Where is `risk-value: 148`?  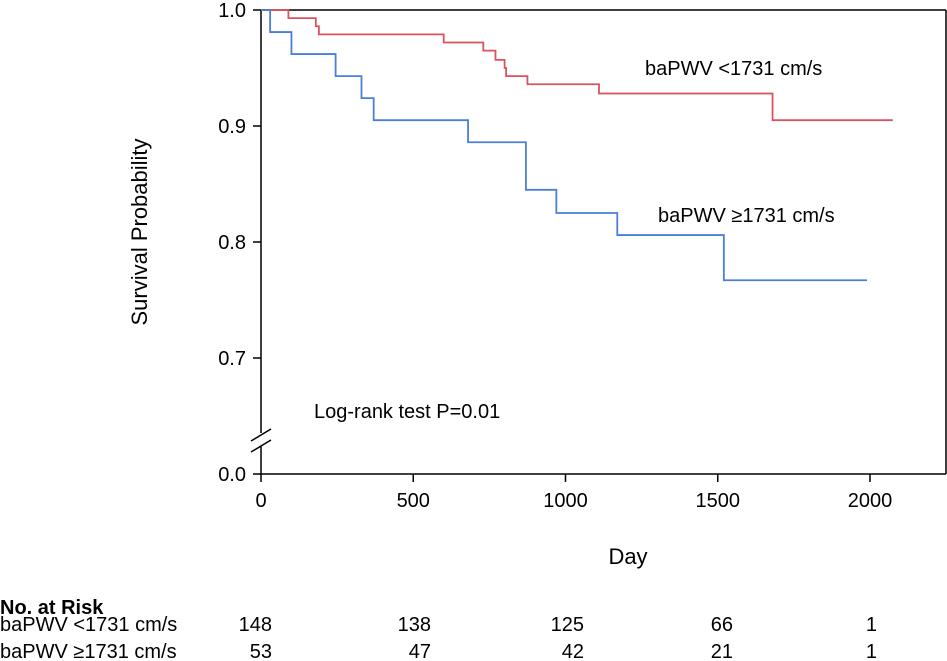
risk-value: 148 is located at coordinates (255, 625).